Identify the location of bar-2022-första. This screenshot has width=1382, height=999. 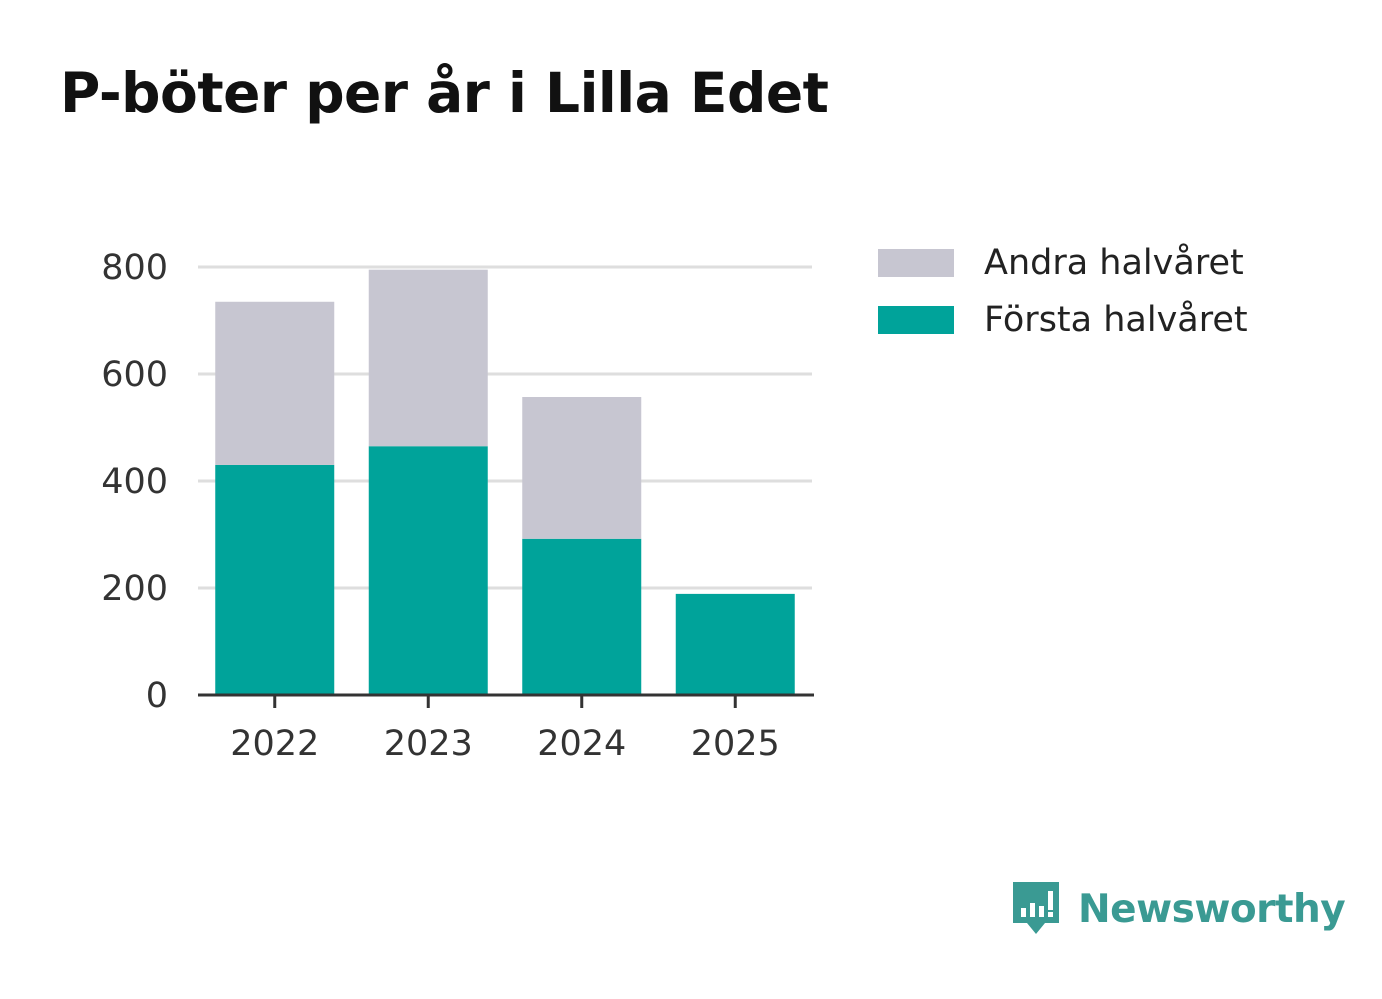
(275, 579).